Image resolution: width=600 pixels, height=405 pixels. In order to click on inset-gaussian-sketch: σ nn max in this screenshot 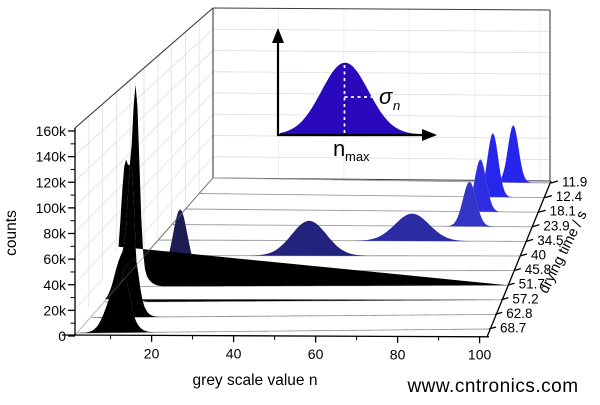, I will do `click(354, 96)`.